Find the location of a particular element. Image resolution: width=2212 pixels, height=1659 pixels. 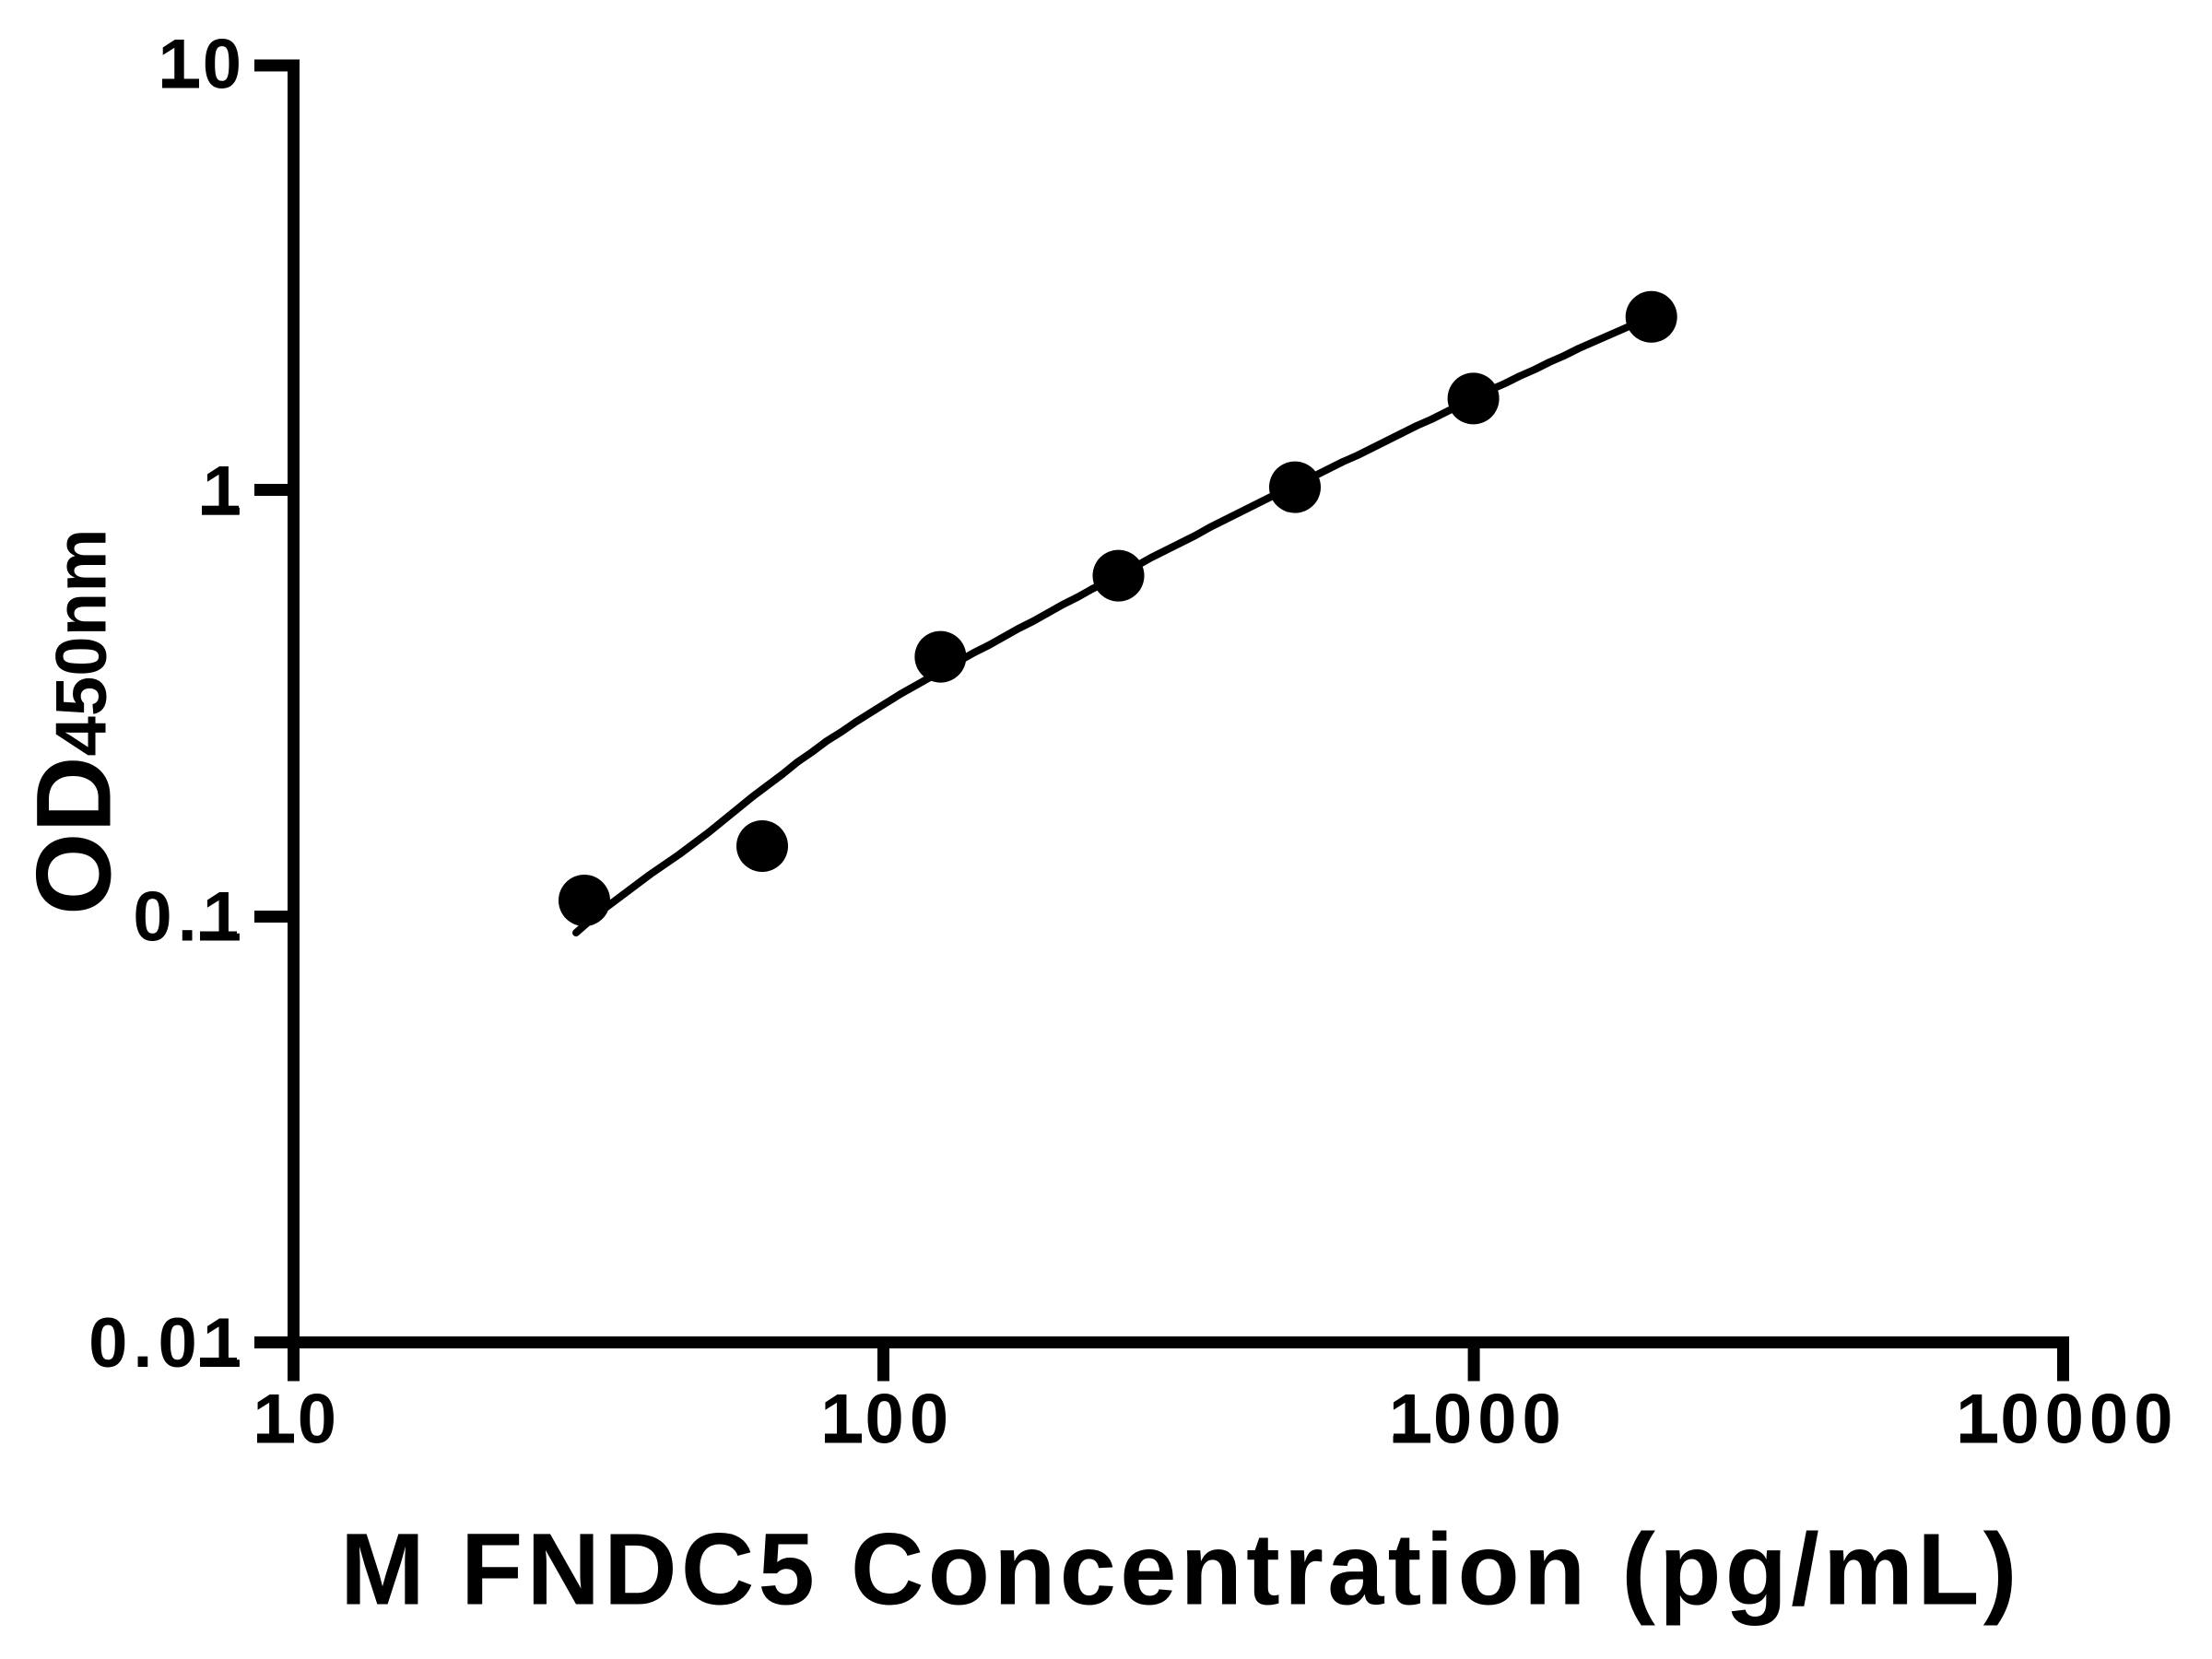

svg-text: M FNDC5 Concentration (pg/mL) is located at coordinates (1180, 1570).